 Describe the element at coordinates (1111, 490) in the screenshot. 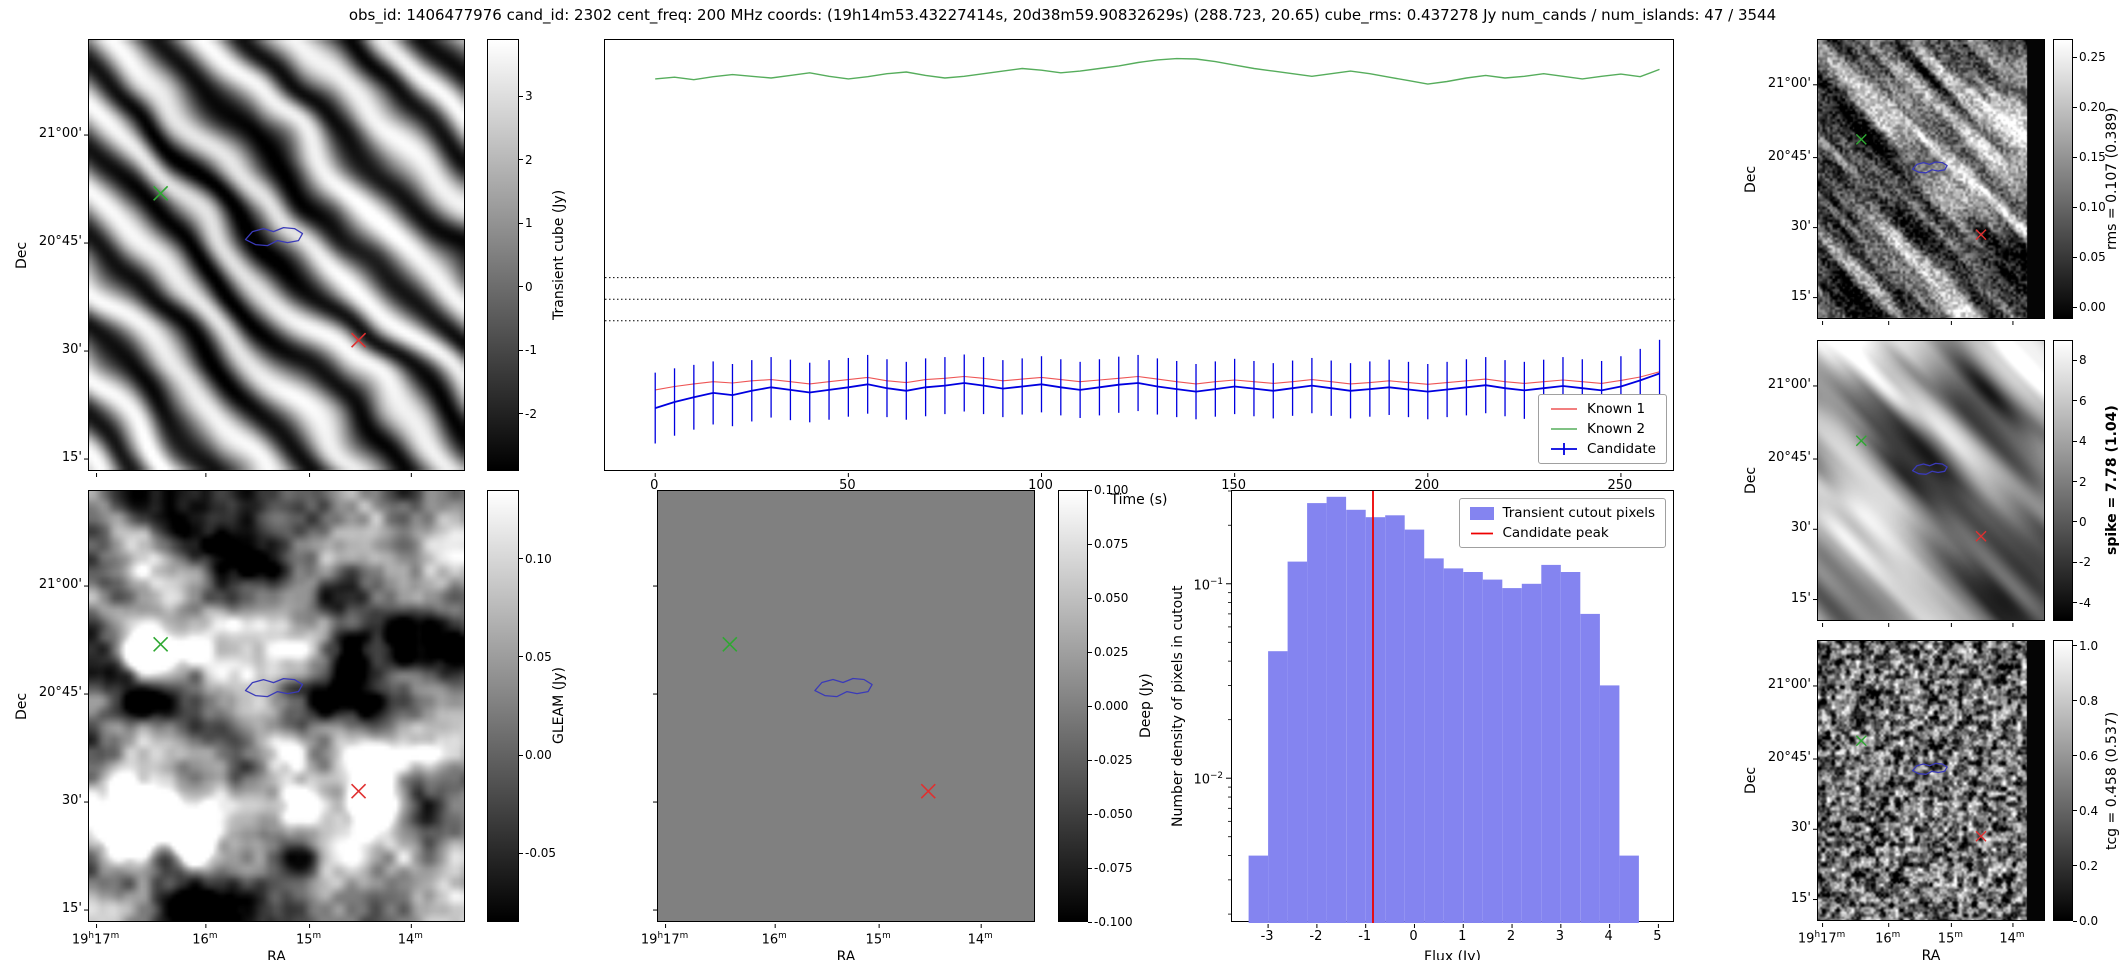

I see `colorbar-tick-label: 0.100` at that location.